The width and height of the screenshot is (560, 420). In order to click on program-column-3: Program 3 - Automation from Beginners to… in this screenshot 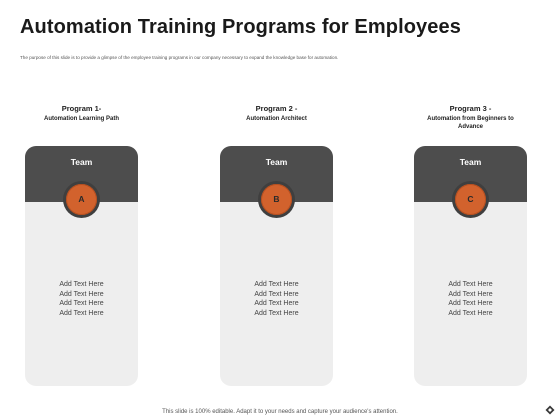, I will do `click(470, 245)`.